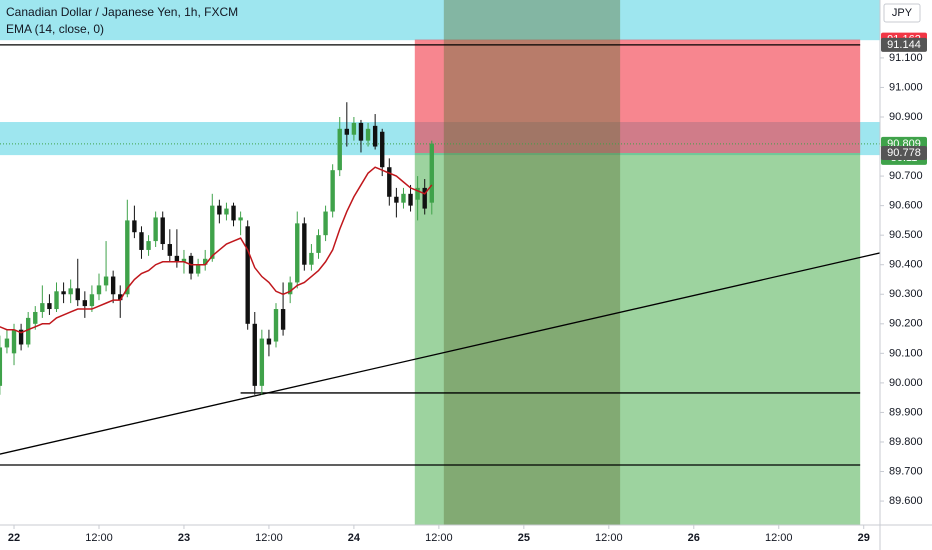 The width and height of the screenshot is (932, 550). Describe the element at coordinates (55, 29) in the screenshot. I see `indicator-label: EMA (14, close, 0)` at that location.